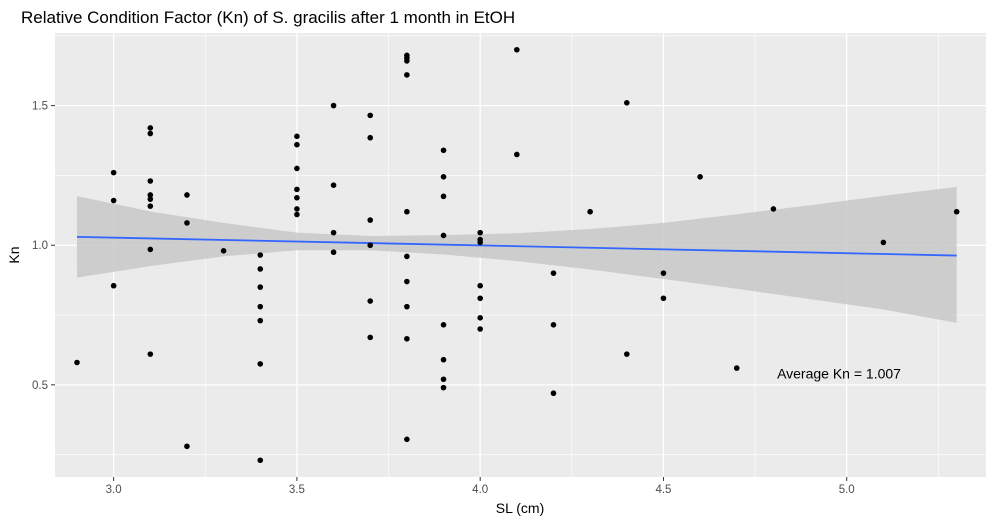  What do you see at coordinates (663, 490) in the screenshot?
I see `x-tick-label: 4.5` at bounding box center [663, 490].